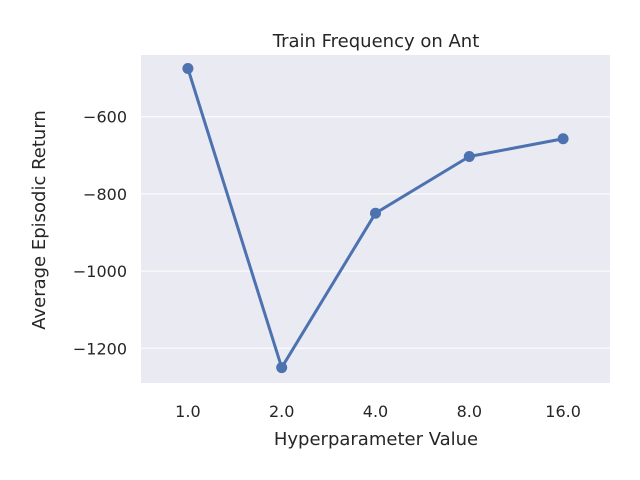  I want to click on y-axis-label: Average Episodic Return, so click(39, 220).